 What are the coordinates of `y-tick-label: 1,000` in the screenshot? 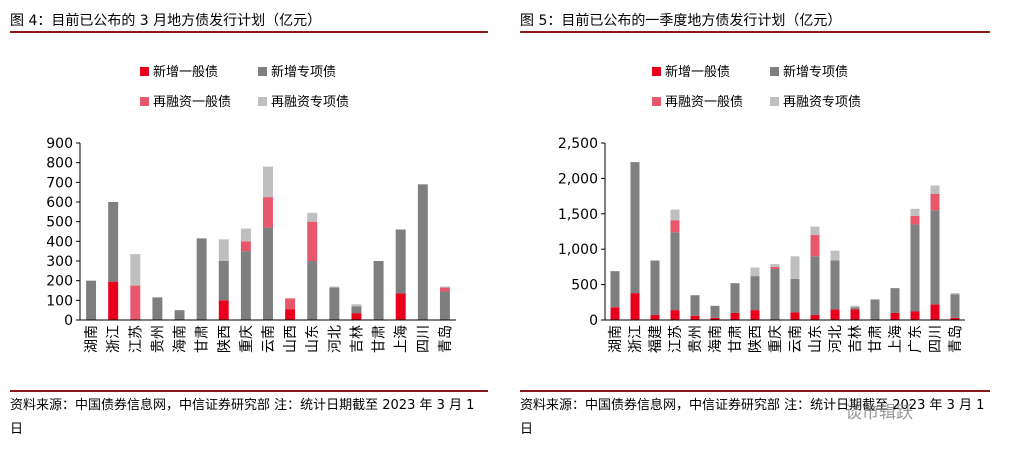 It's located at (578, 250).